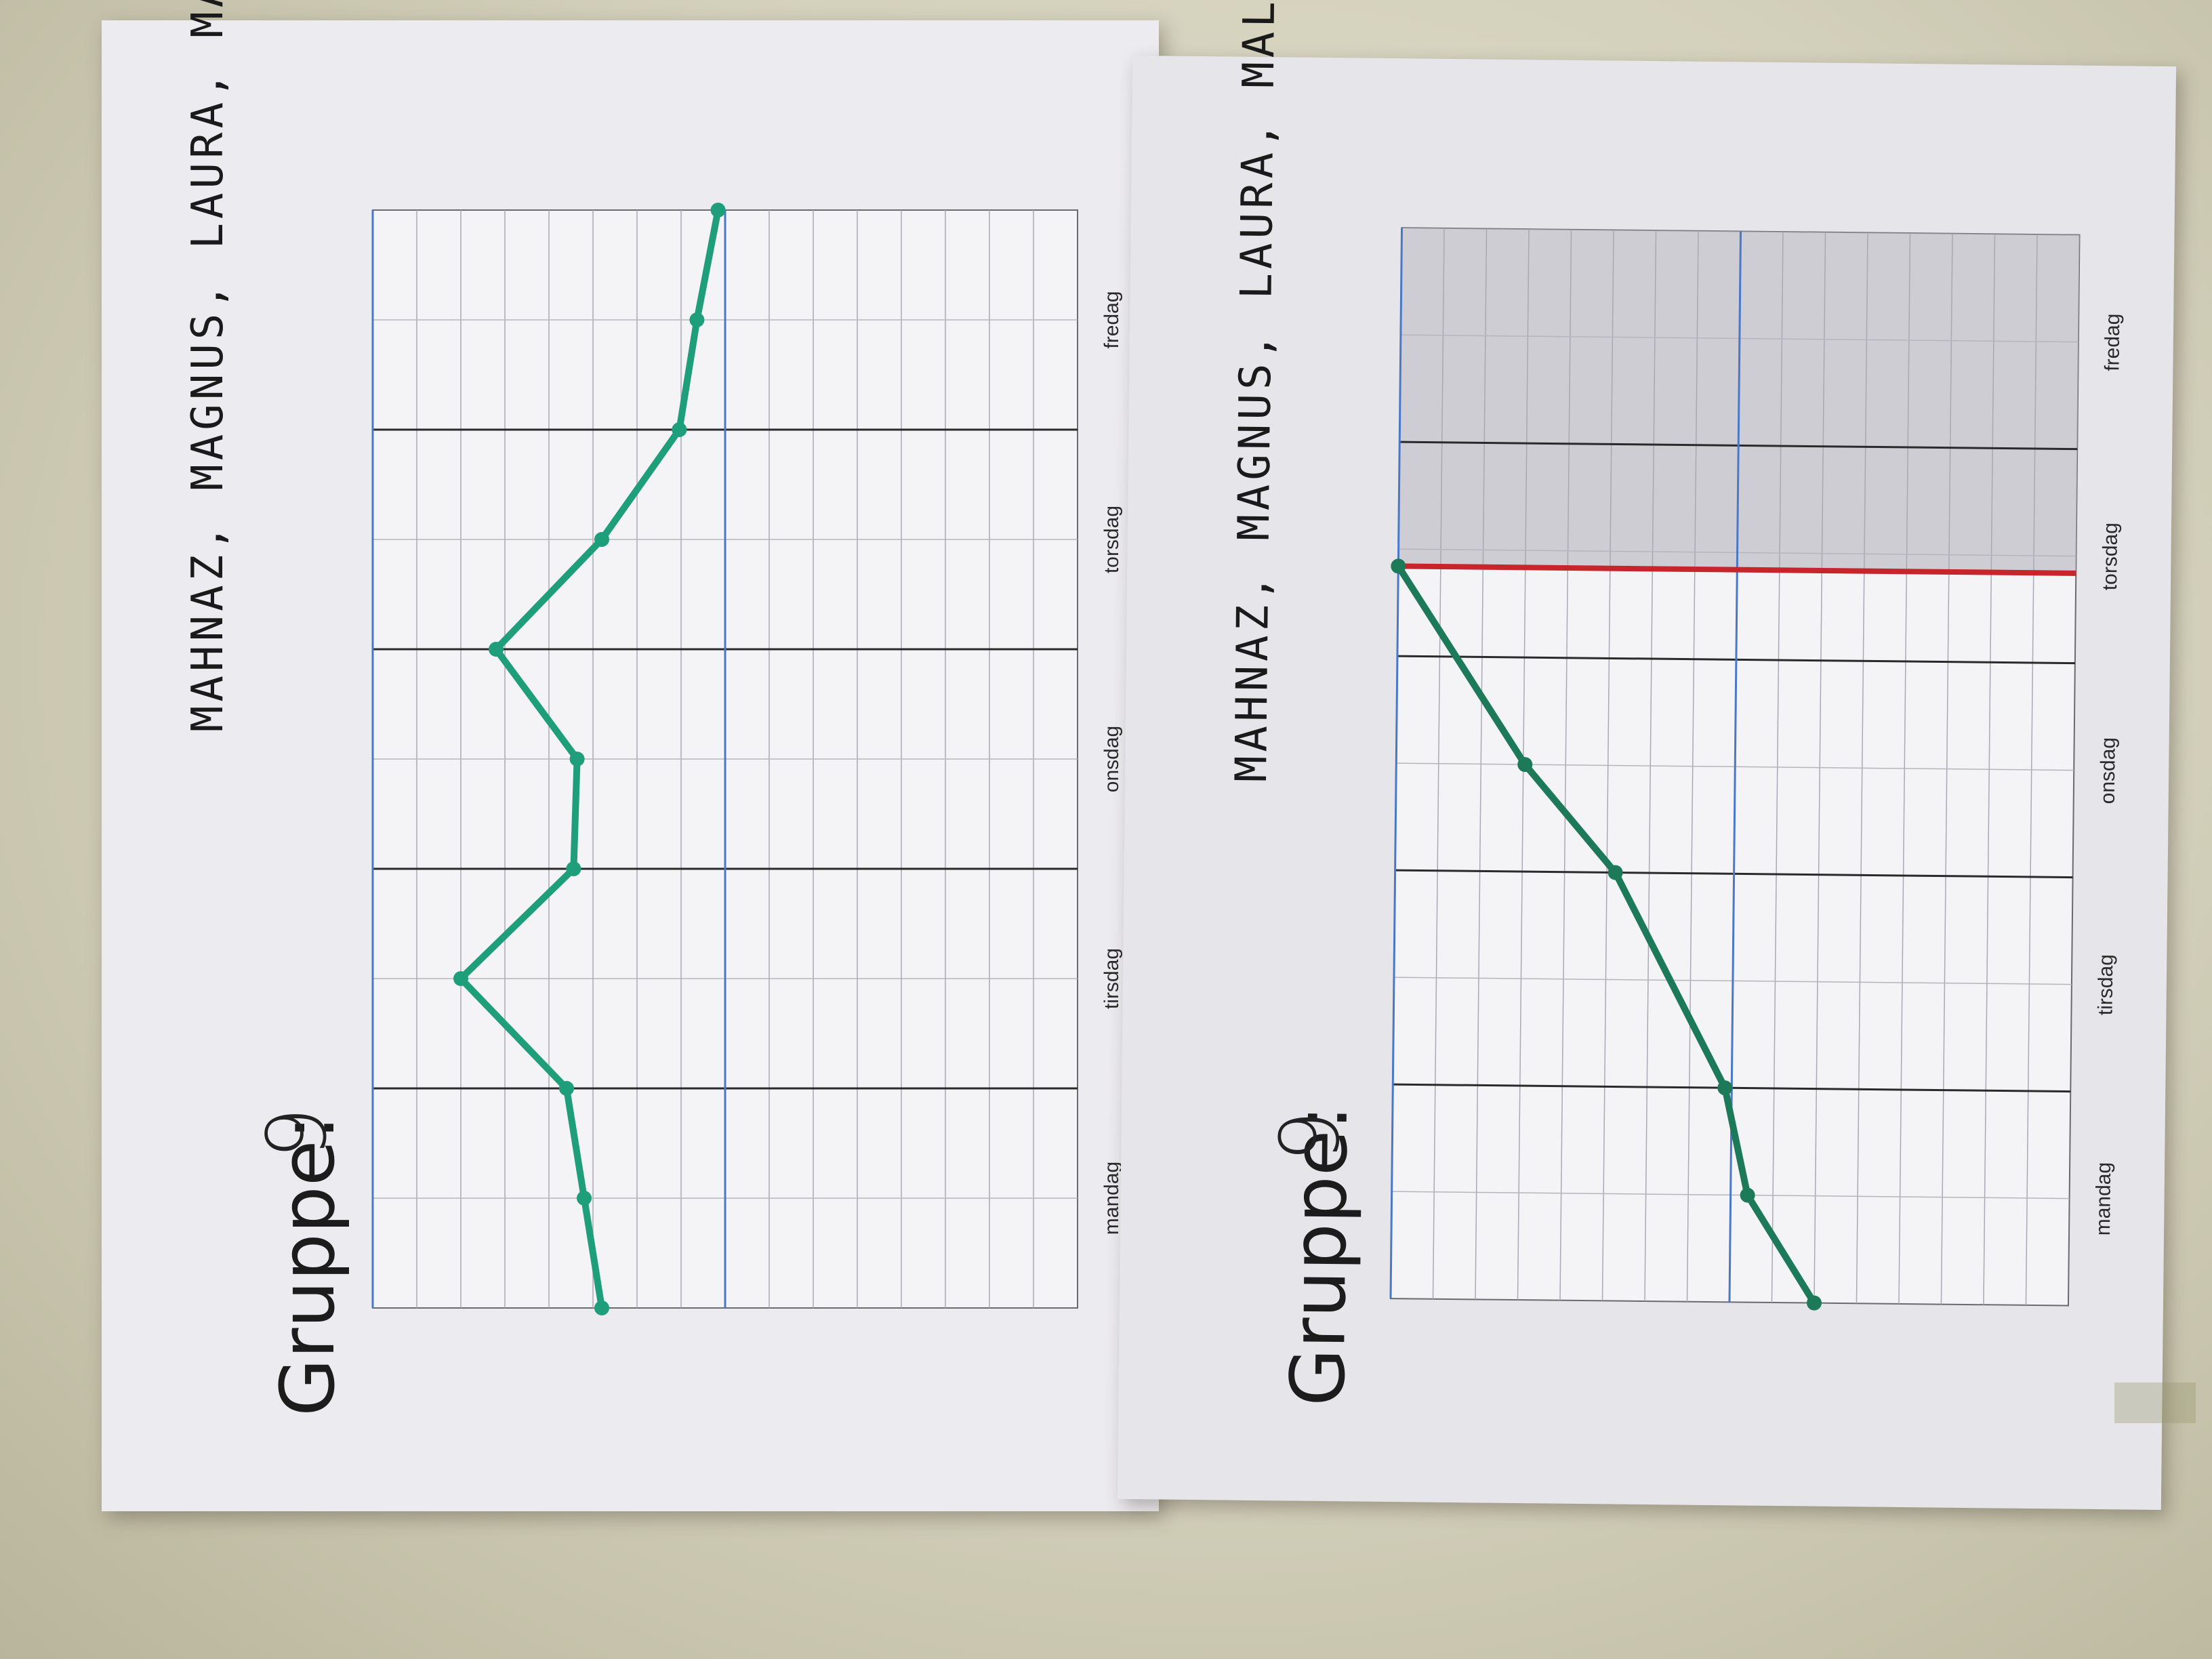 Image resolution: width=2212 pixels, height=1659 pixels. Describe the element at coordinates (1397, 763) in the screenshot. I see `chart-top-axis` at that location.